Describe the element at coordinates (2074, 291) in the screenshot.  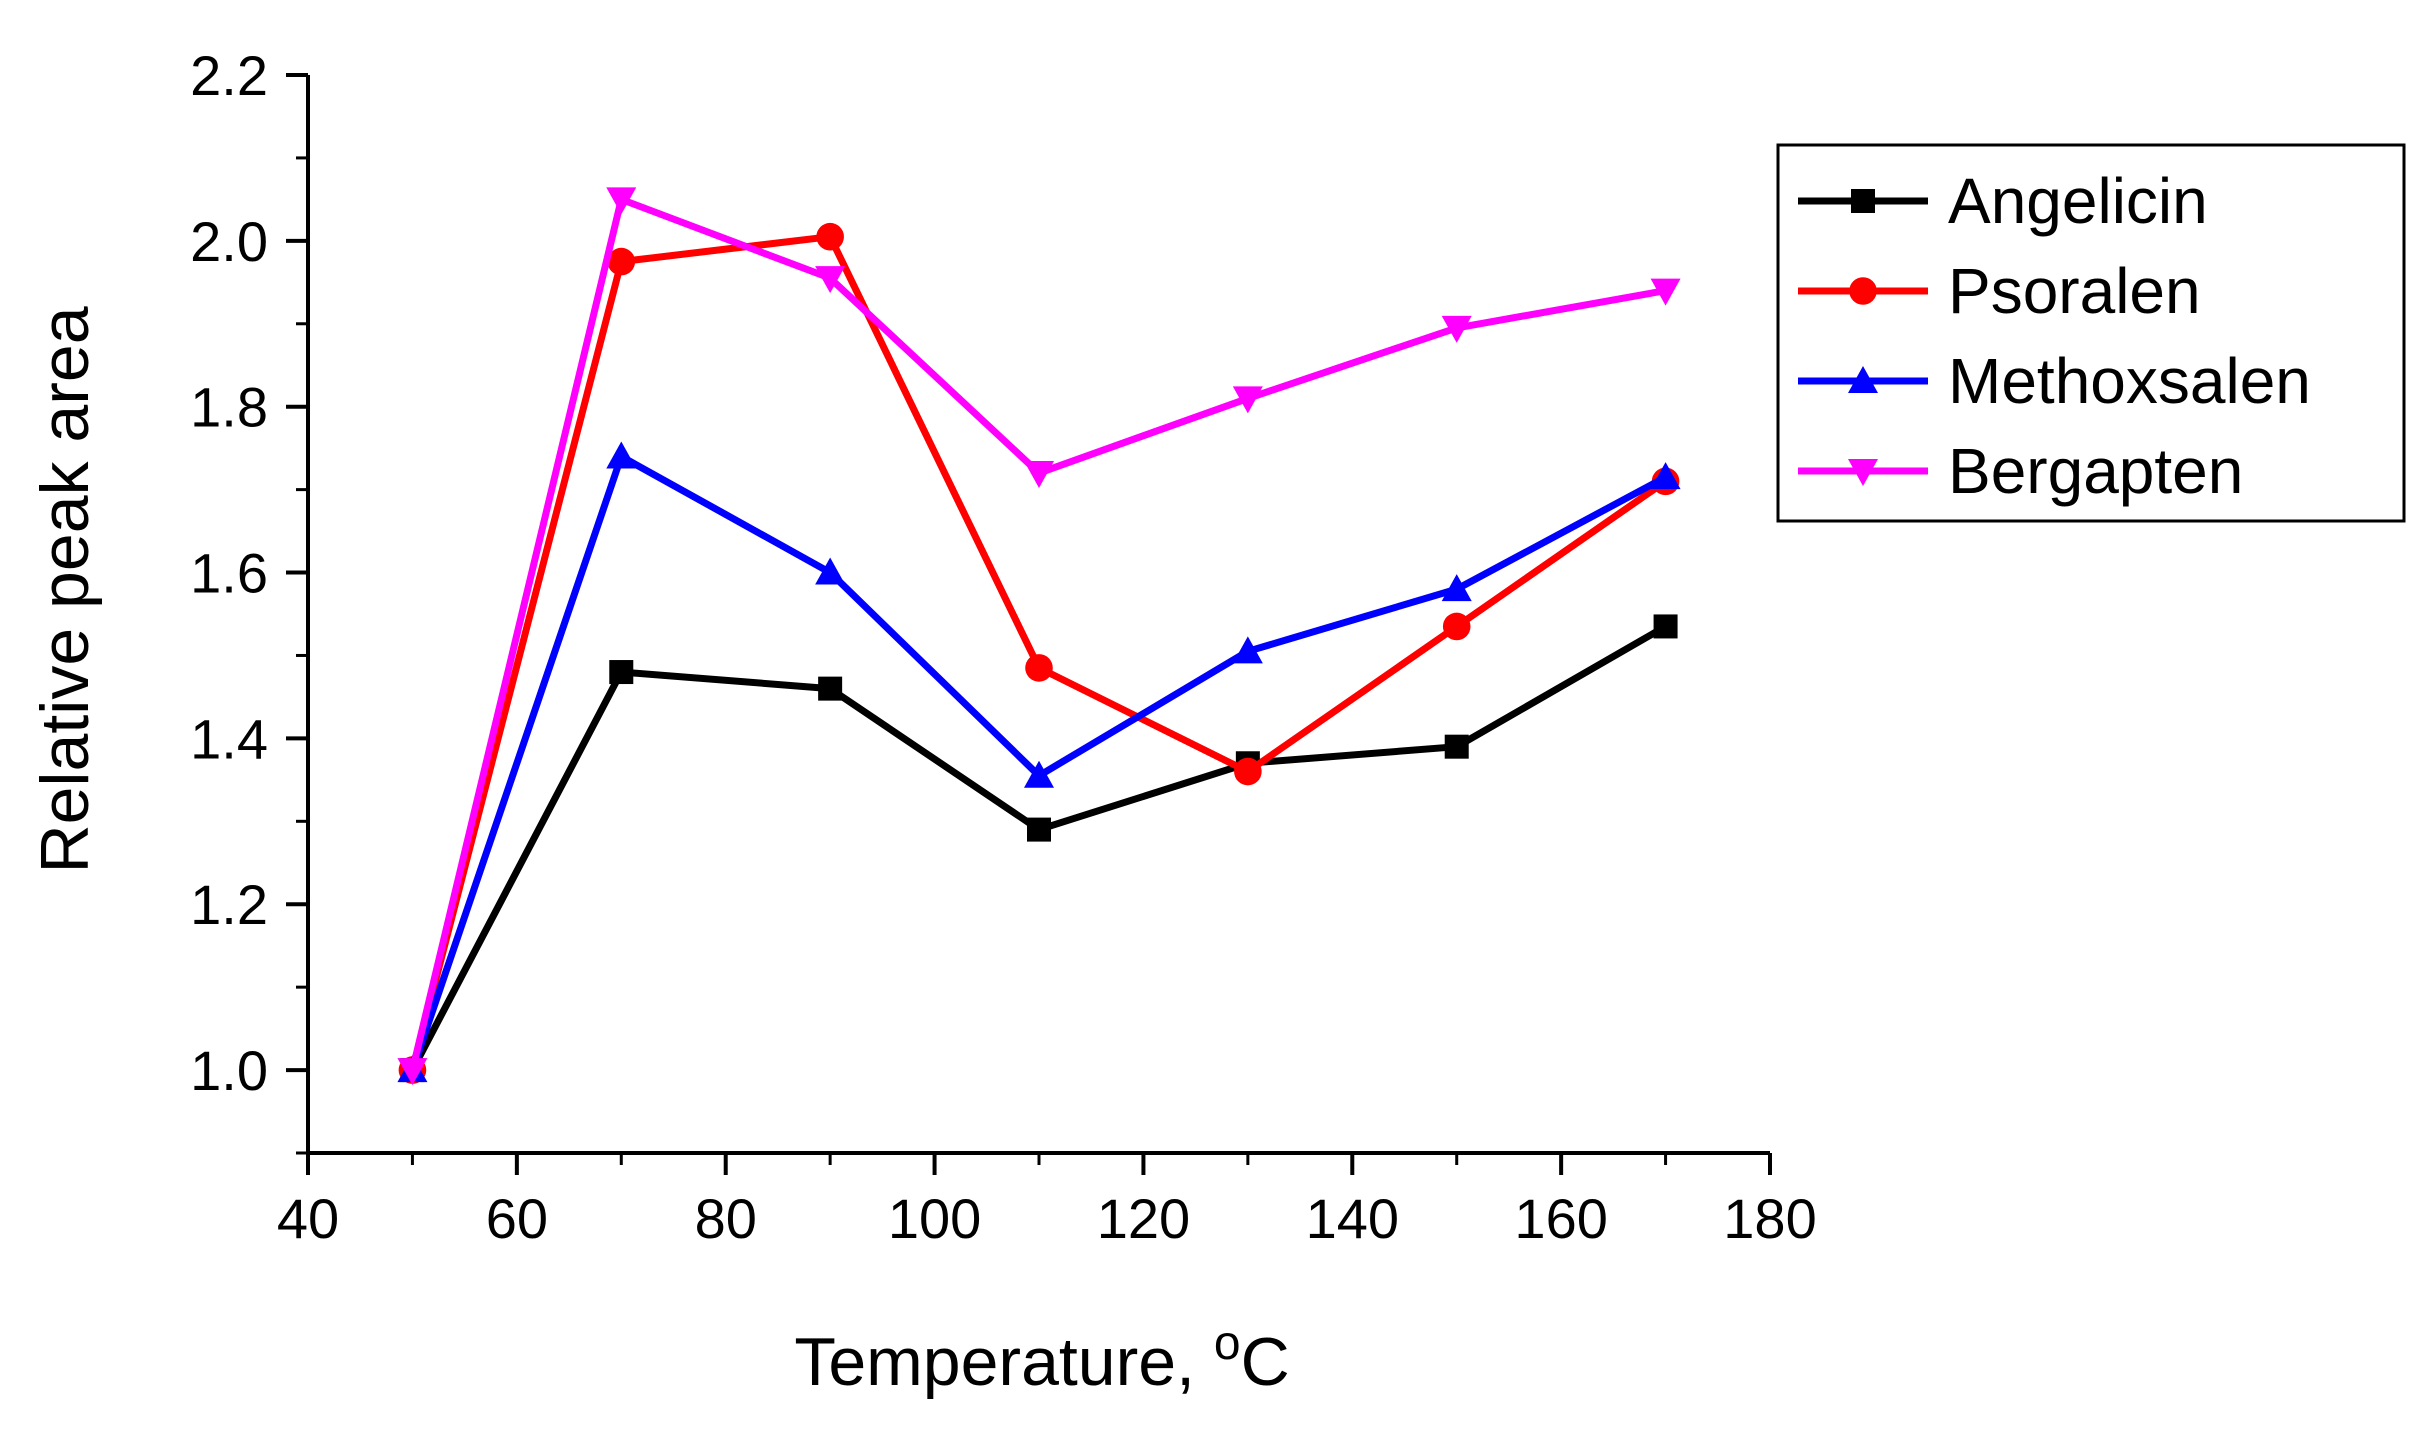
I see `legend-label-psoralen: Psoralen` at that location.